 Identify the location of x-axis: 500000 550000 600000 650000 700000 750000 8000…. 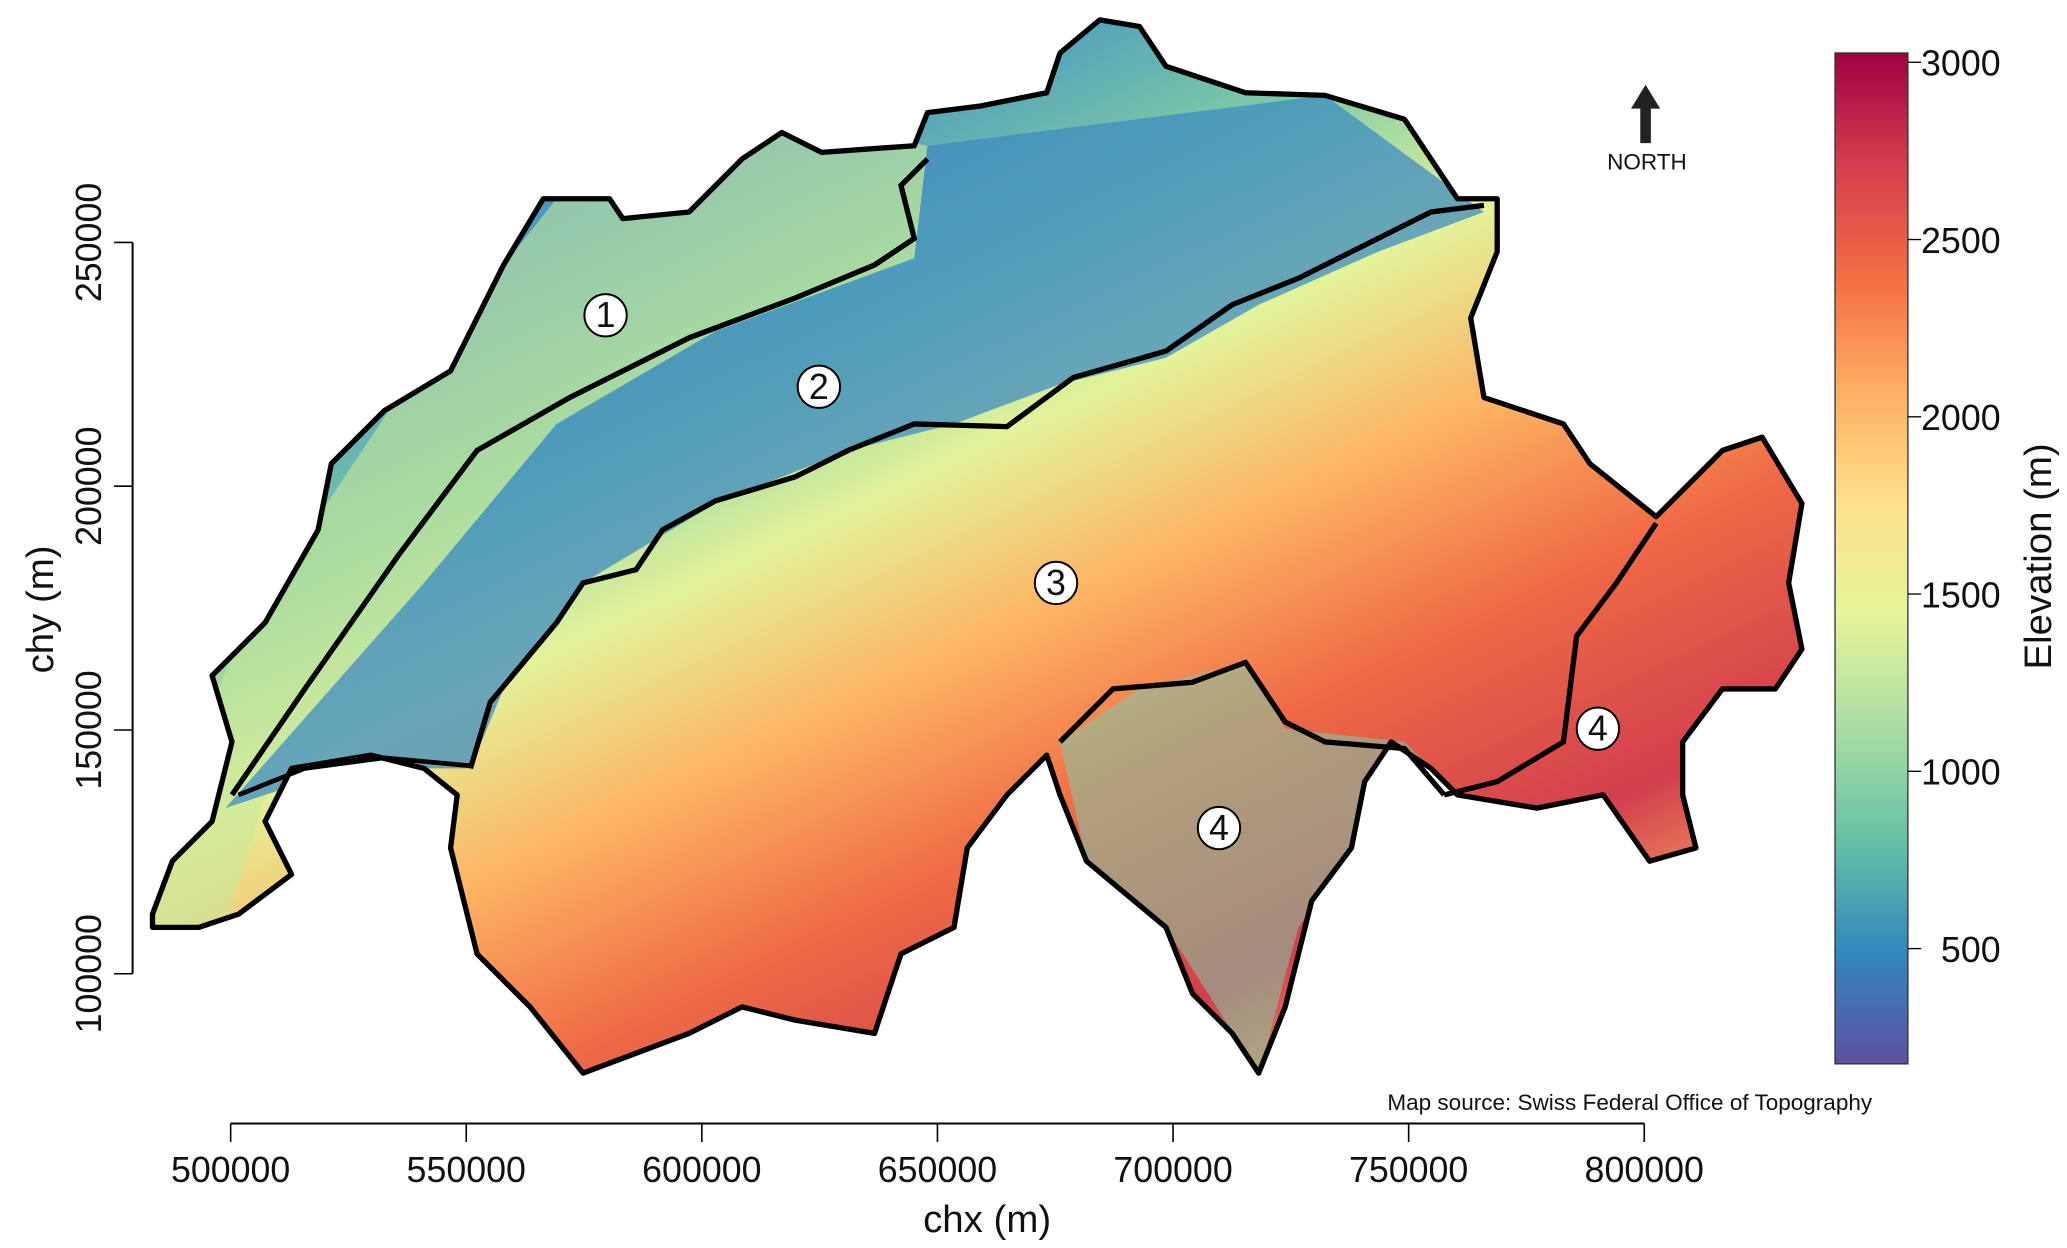
(937, 1181).